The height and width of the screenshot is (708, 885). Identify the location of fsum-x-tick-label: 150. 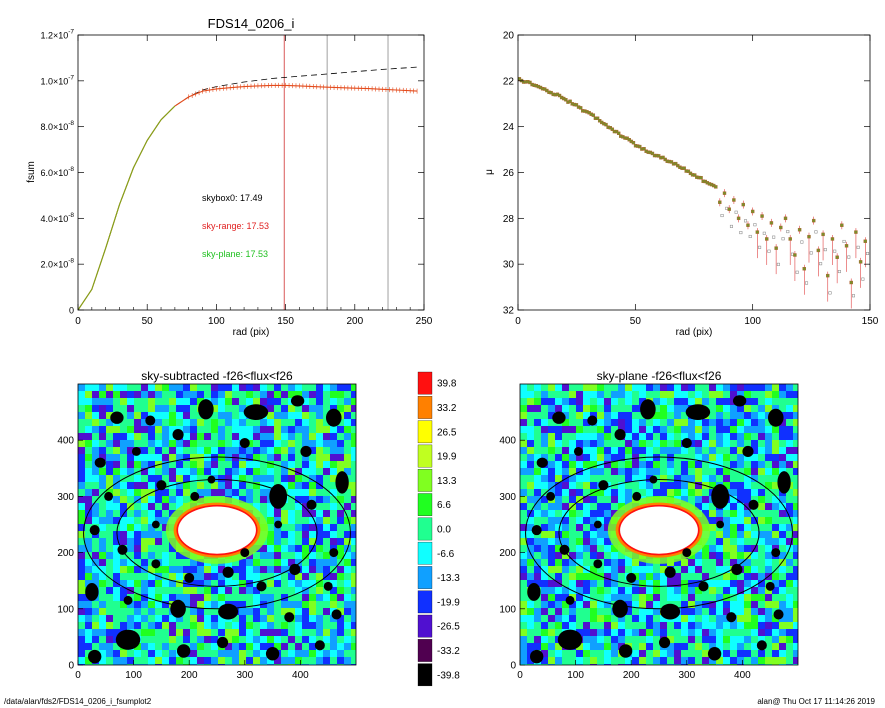
(285, 321).